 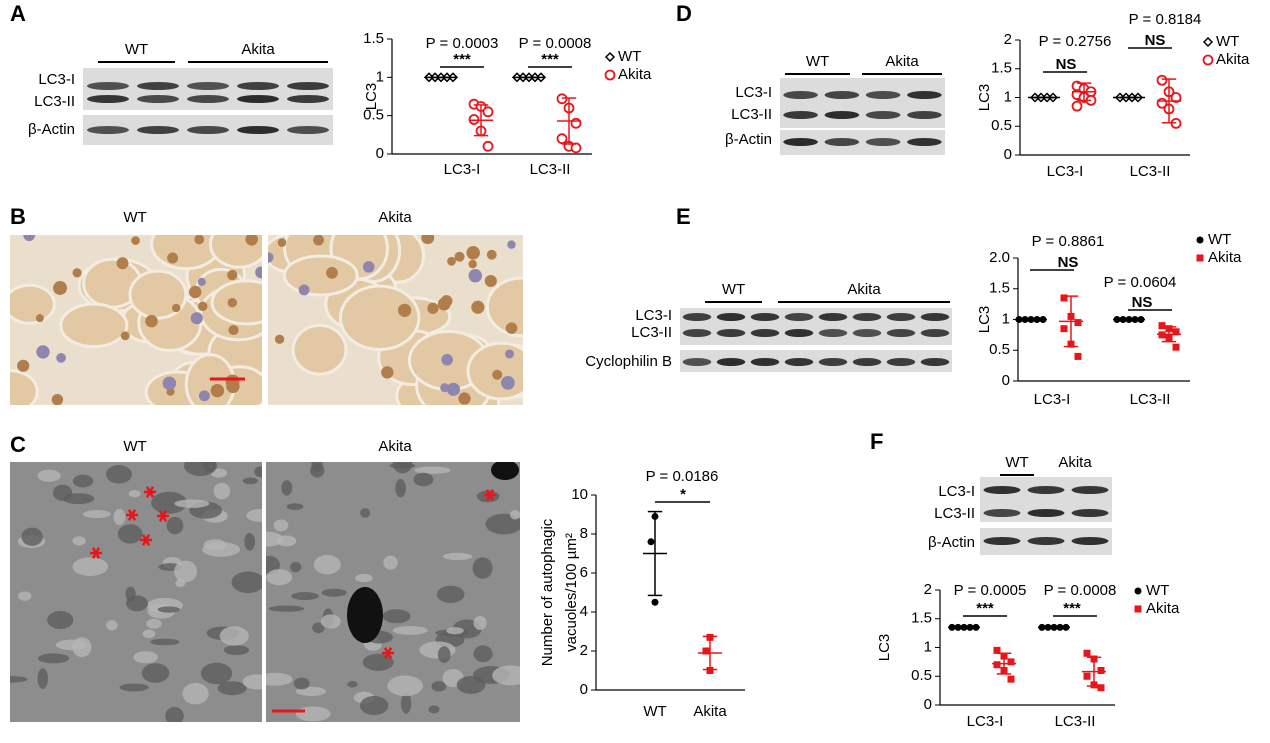 What do you see at coordinates (462, 169) in the screenshot?
I see `x-tick-label: LC3-I` at bounding box center [462, 169].